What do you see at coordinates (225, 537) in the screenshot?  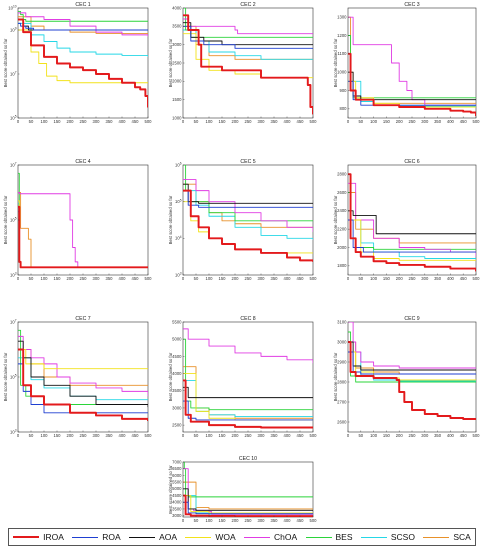 I see `legend-label: WOA` at bounding box center [225, 537].